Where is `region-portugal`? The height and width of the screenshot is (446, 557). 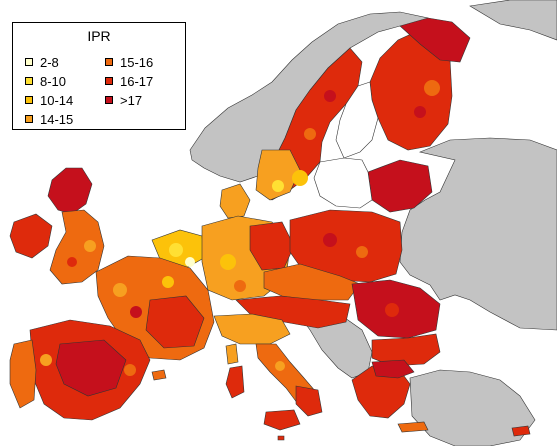 region-portugal is located at coordinates (23, 374).